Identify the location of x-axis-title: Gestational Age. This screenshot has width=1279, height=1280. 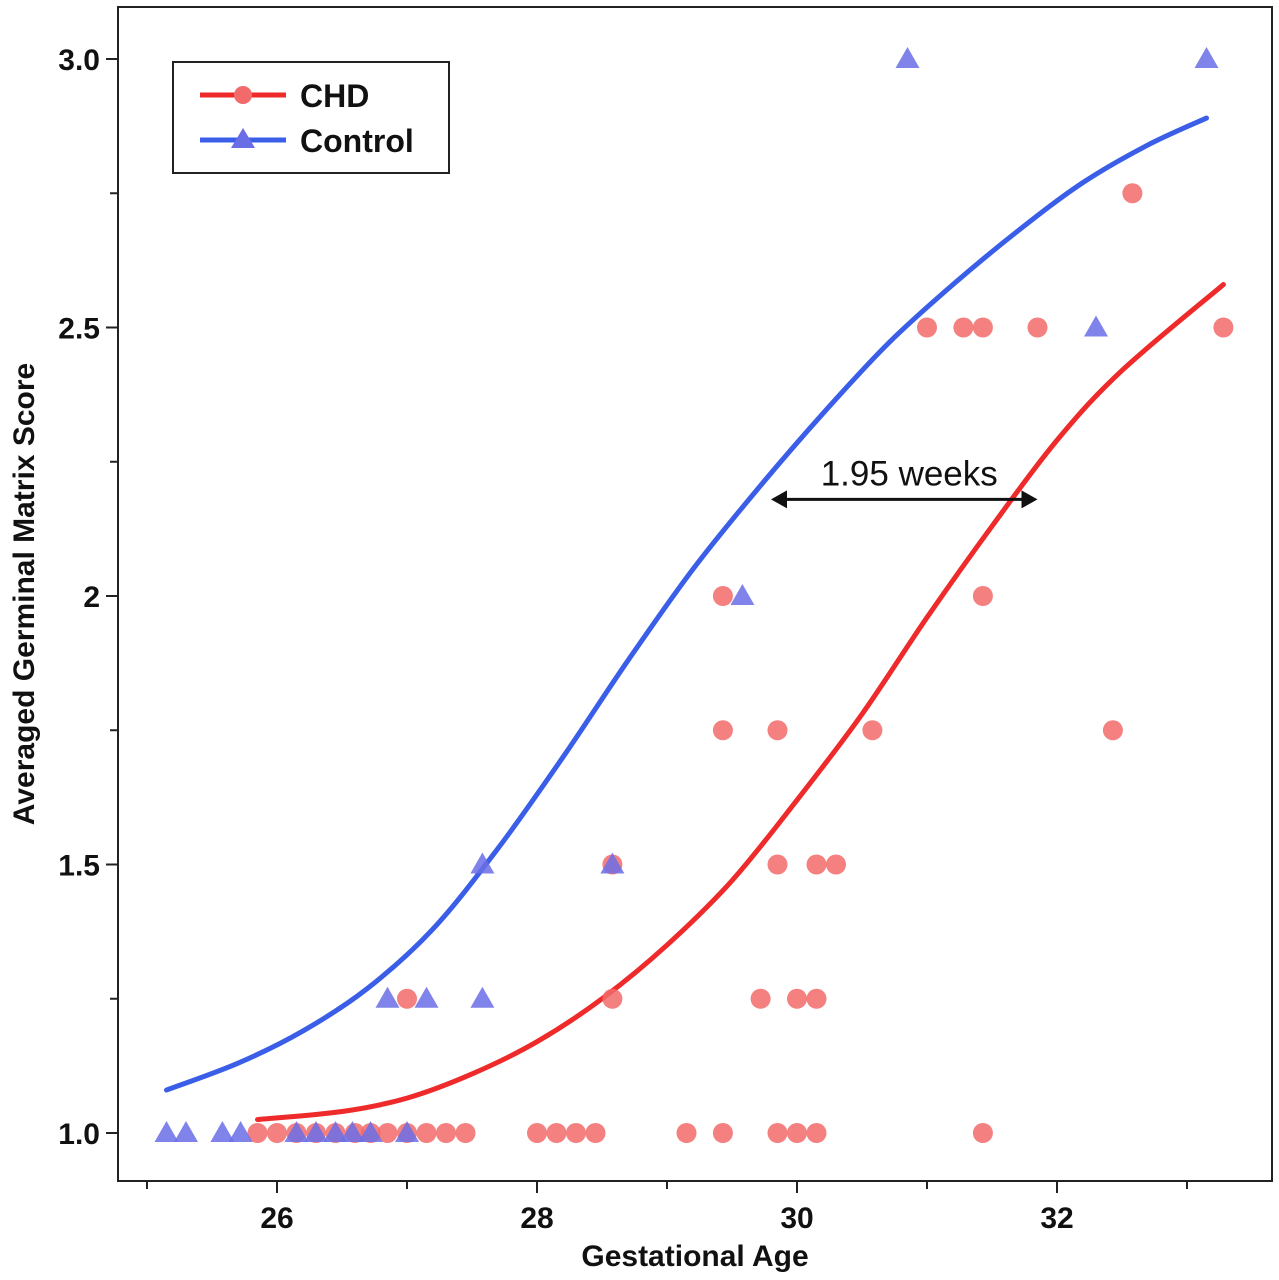
(694, 1256).